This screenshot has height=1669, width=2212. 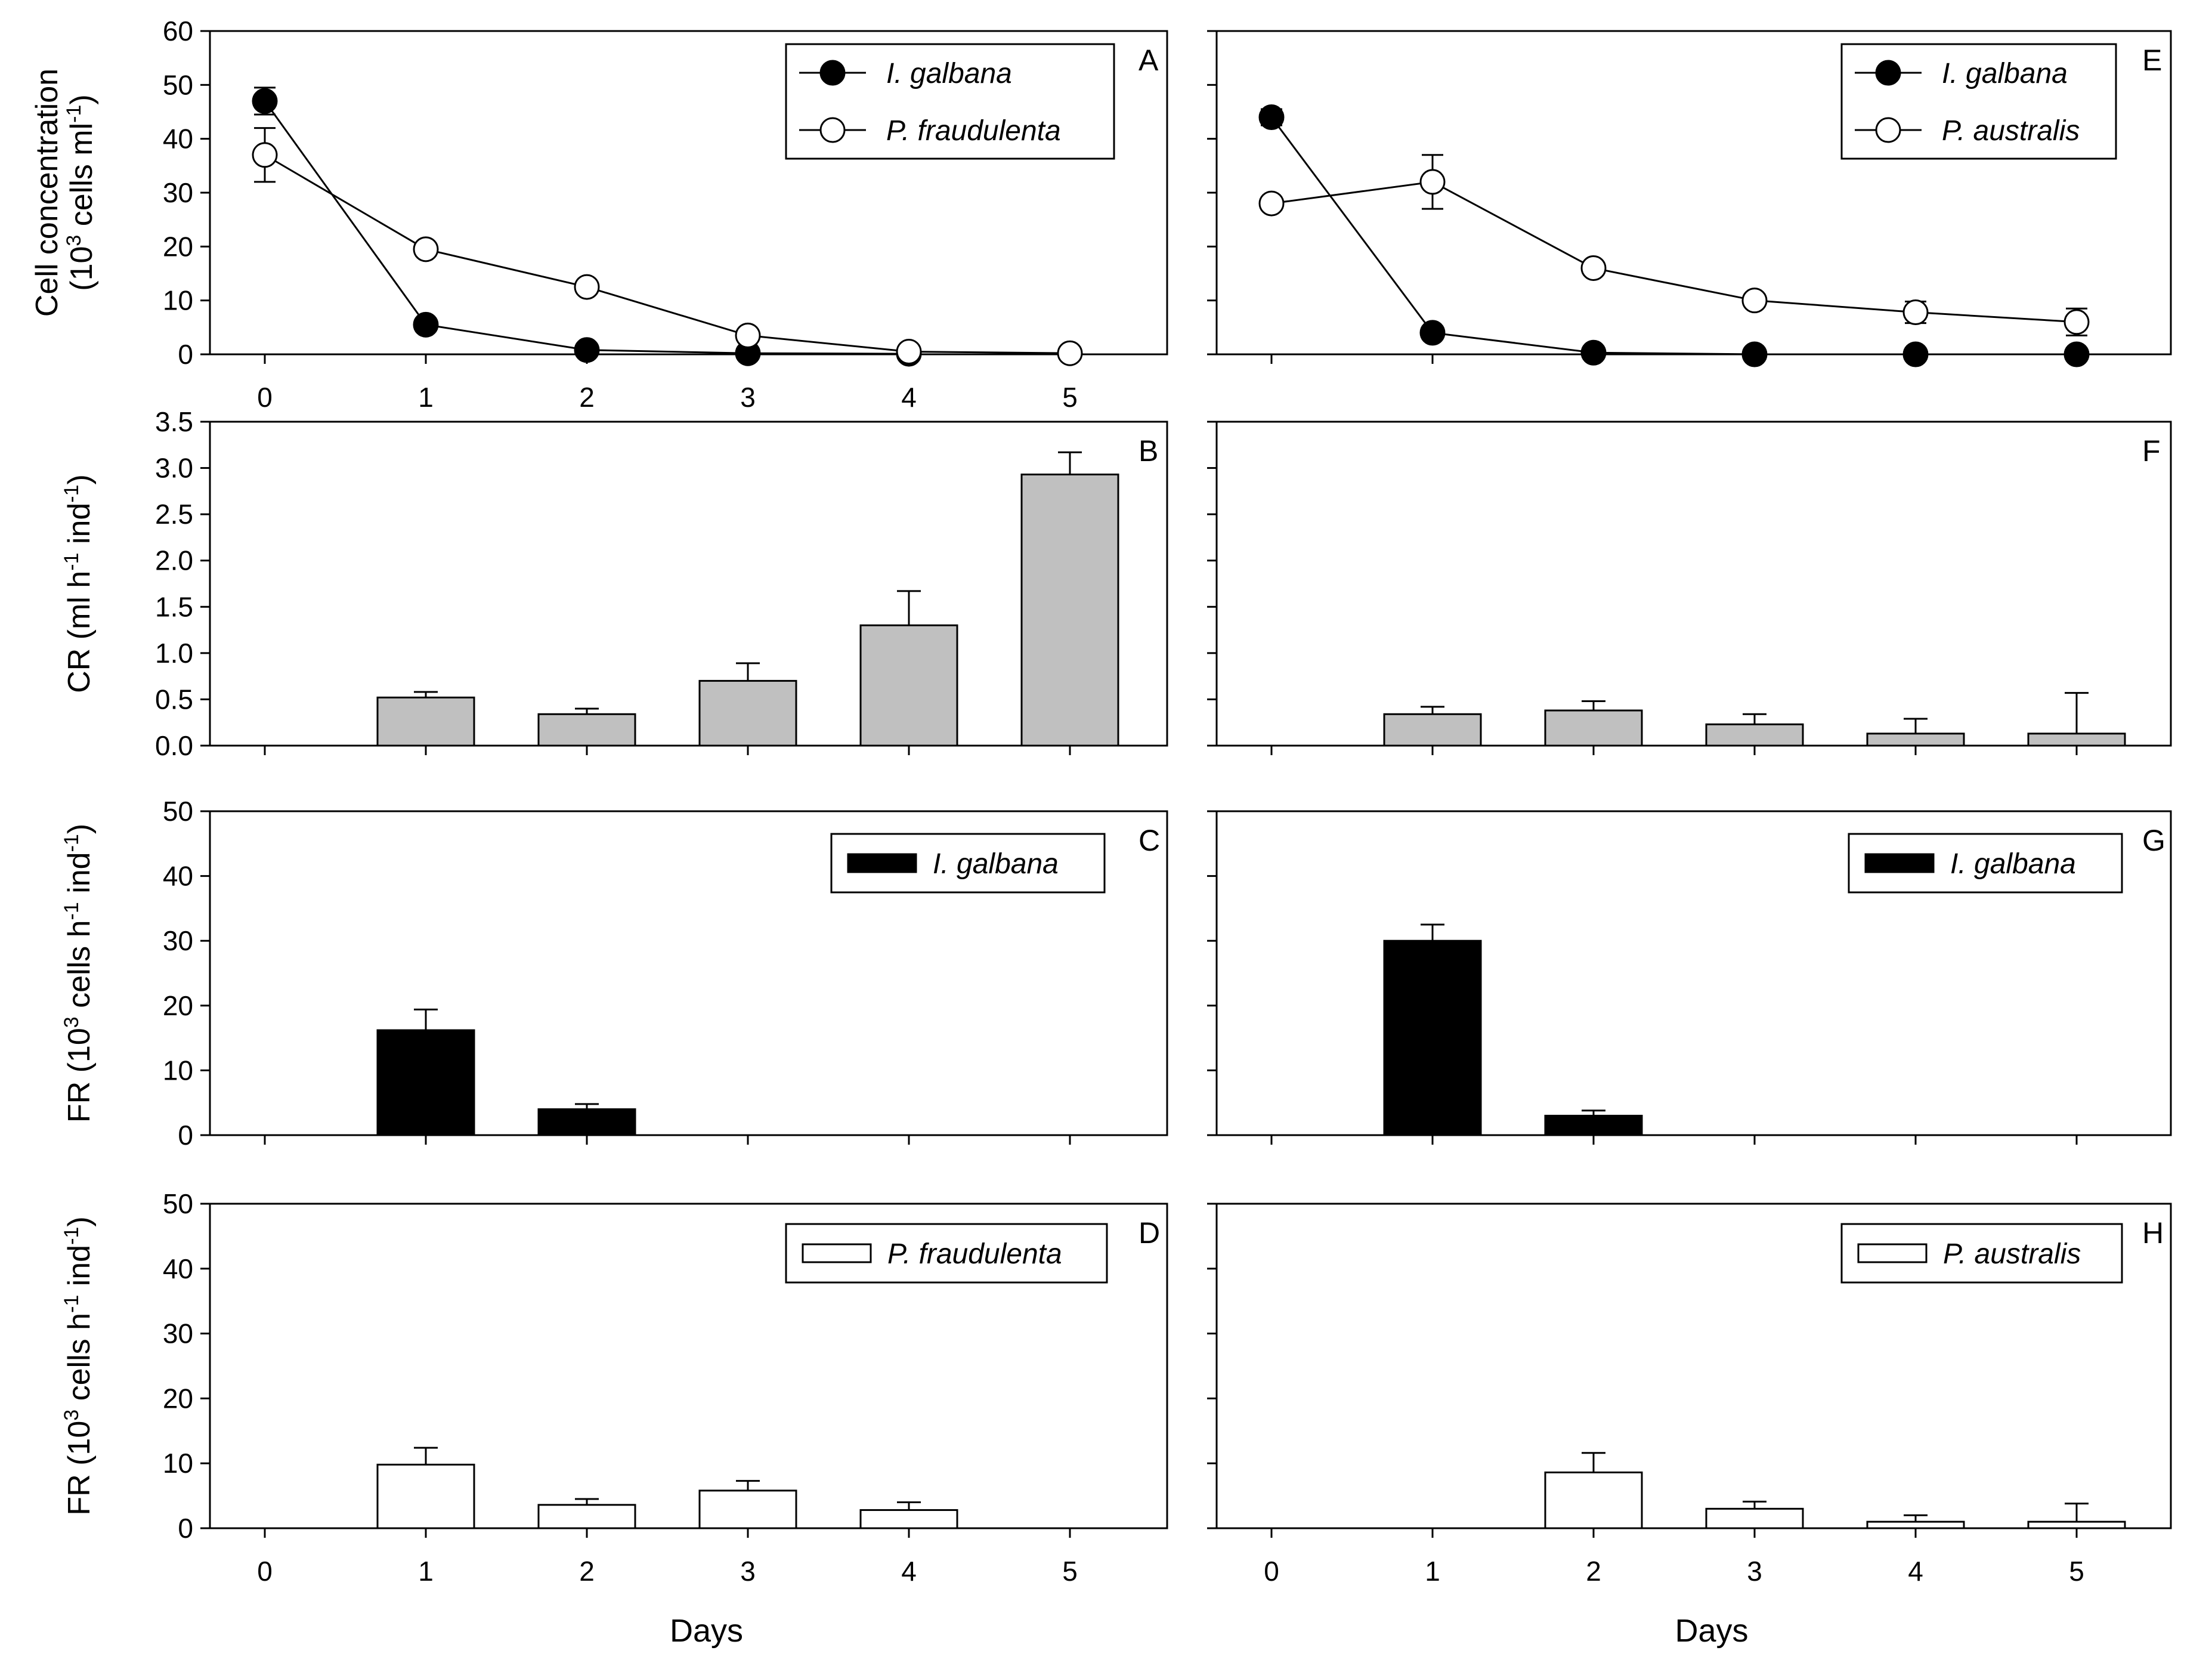 I want to click on panel-letter: G, so click(x=2153, y=841).